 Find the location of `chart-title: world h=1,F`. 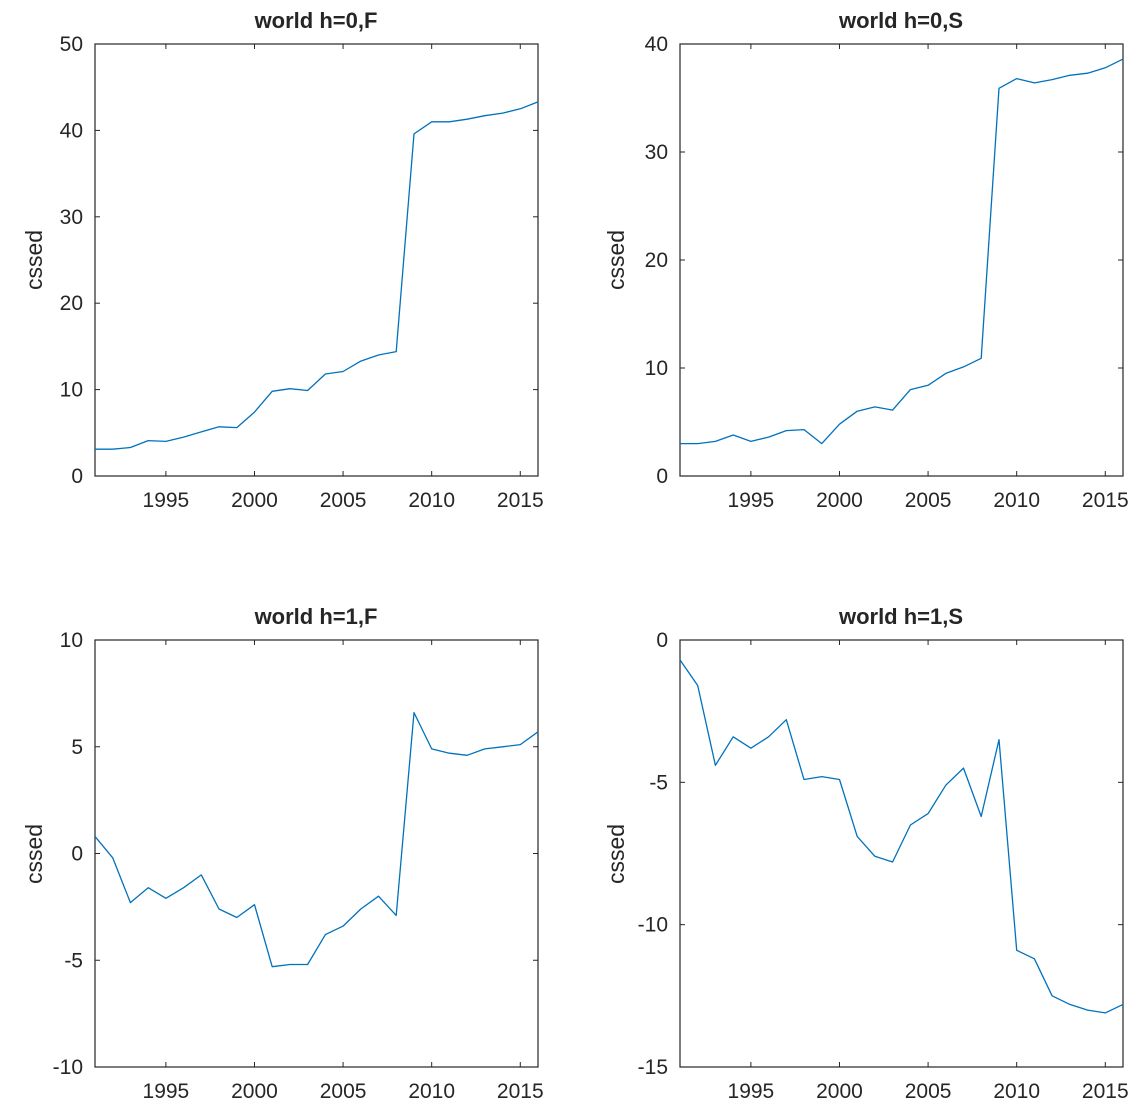

chart-title: world h=1,F is located at coordinates (316, 616).